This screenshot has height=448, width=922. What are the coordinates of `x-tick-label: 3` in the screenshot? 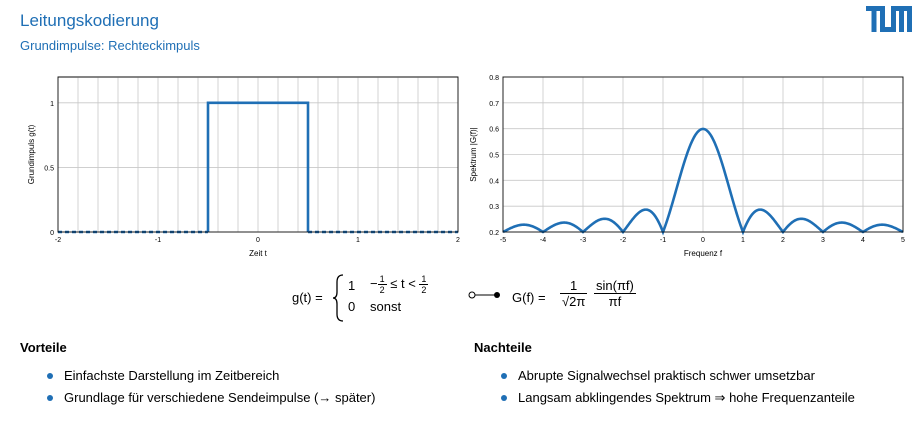 It's located at (823, 240).